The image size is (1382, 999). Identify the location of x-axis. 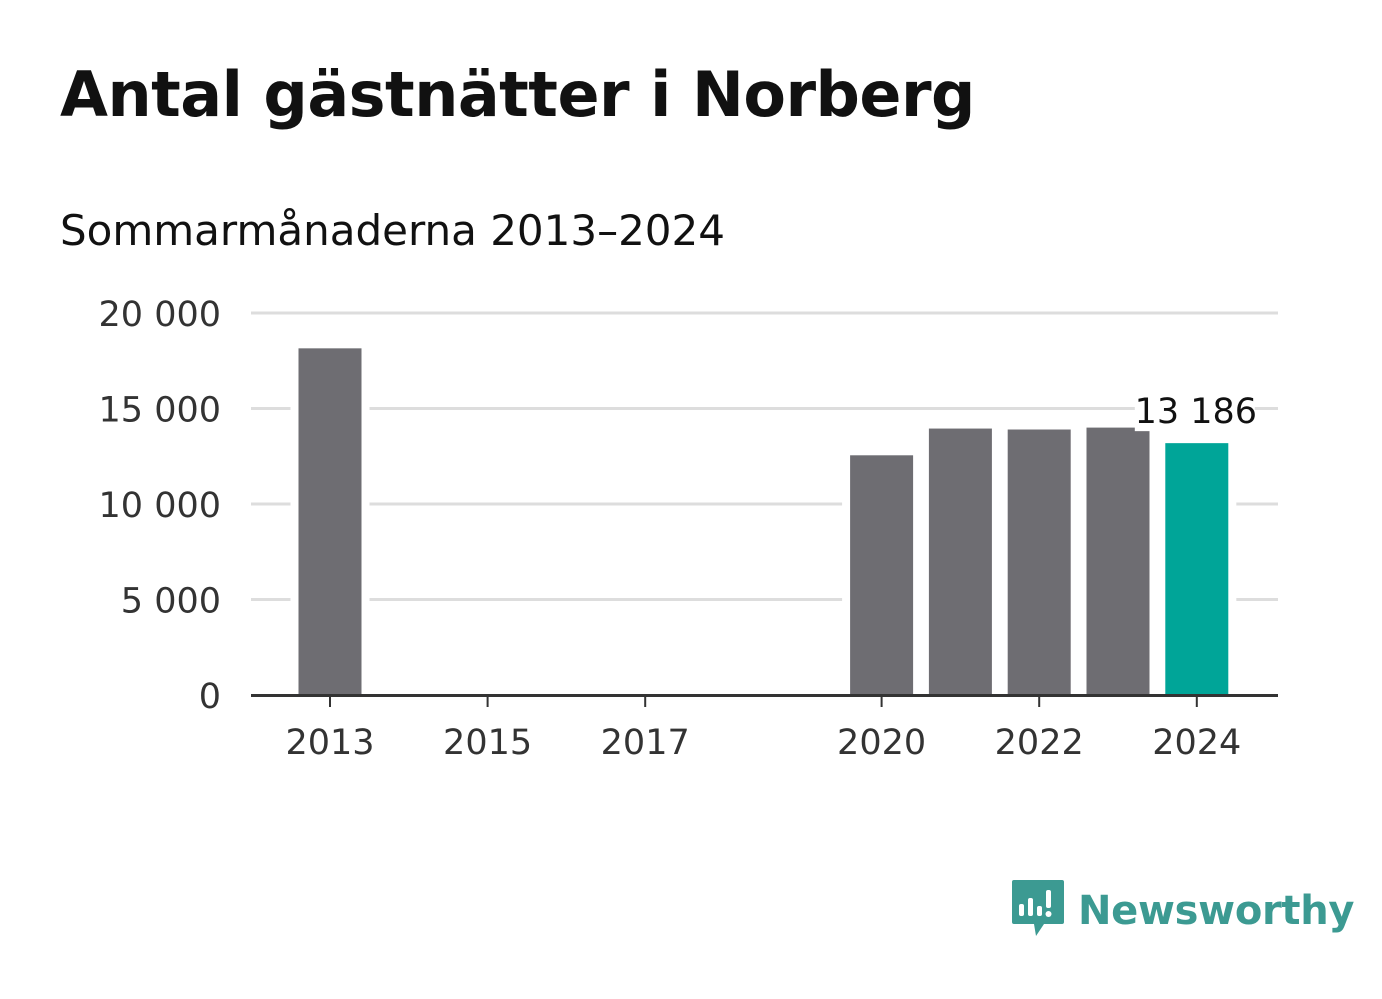
(764, 700).